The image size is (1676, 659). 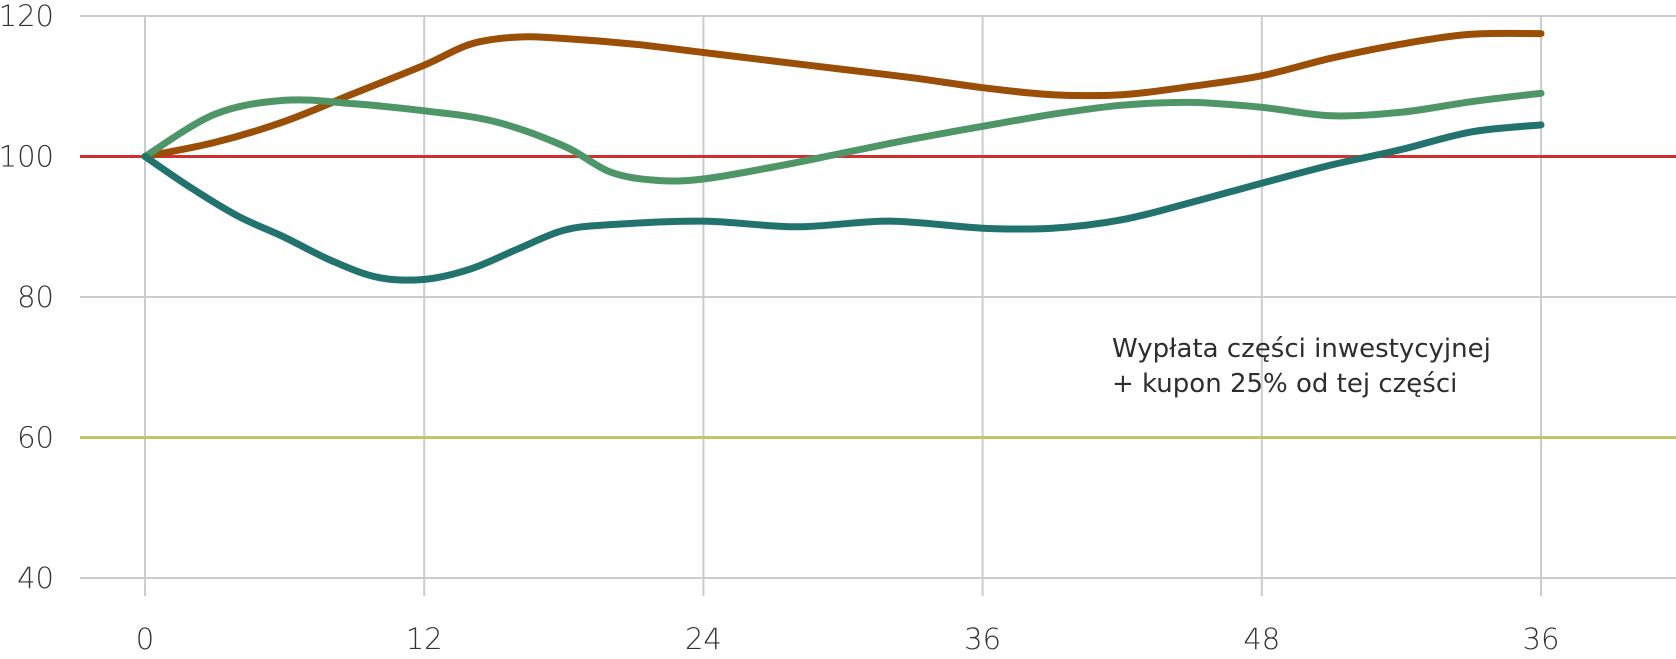 I want to click on y-tick-label-60: 60, so click(x=35, y=438).